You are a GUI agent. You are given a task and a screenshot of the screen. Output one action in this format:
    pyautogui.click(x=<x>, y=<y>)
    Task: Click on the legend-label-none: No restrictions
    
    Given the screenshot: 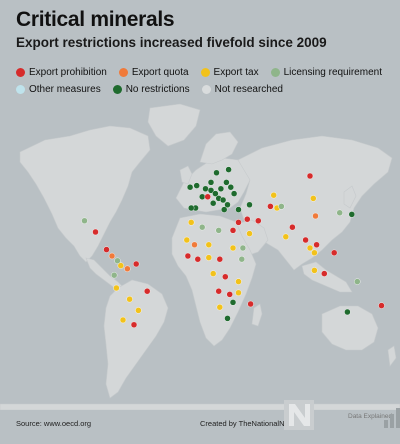 What is the action you would take?
    pyautogui.click(x=157, y=89)
    